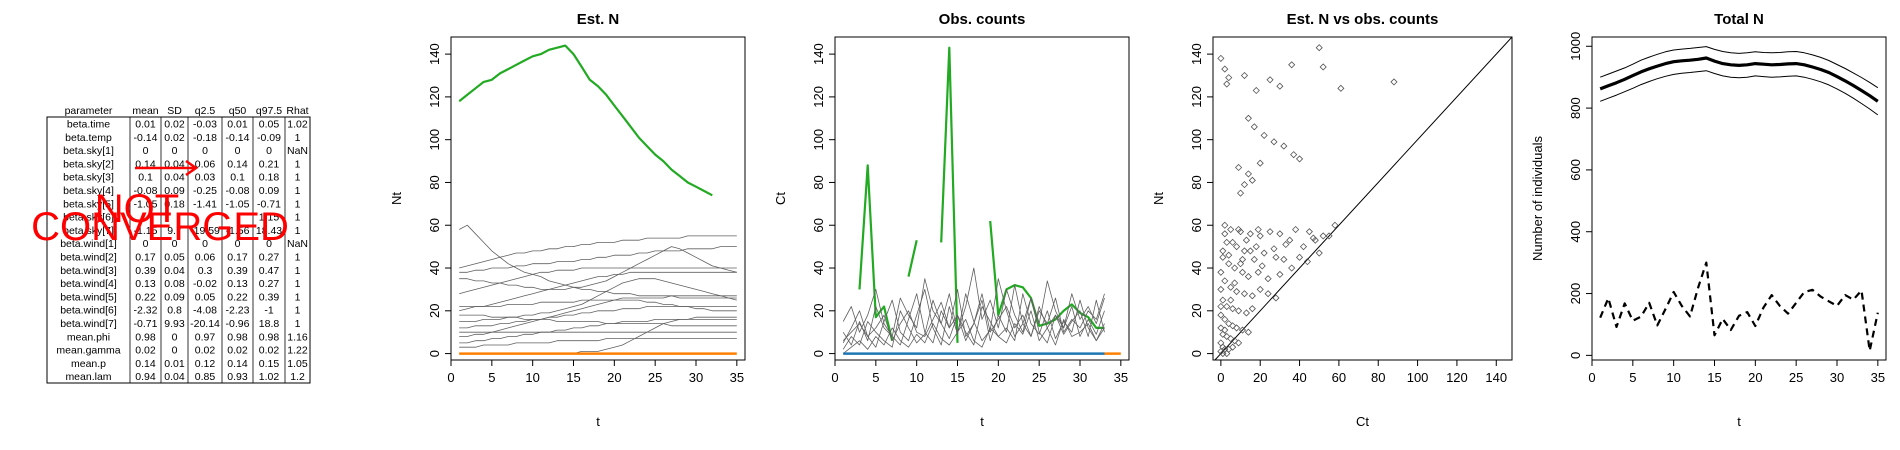 This screenshot has width=1900, height=450. What do you see at coordinates (269, 258) in the screenshot?
I see `table-cell: 0.27` at bounding box center [269, 258].